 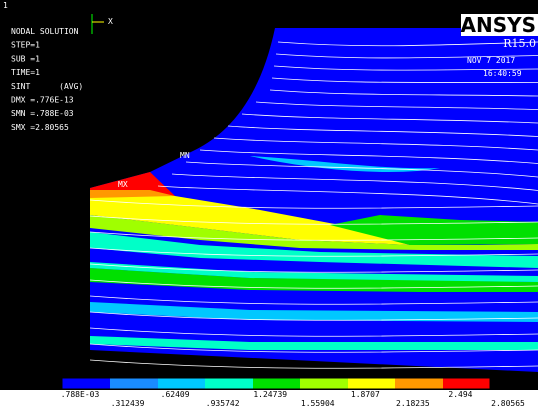 What do you see at coordinates (185, 155) in the screenshot?
I see `min-marker: MN` at bounding box center [185, 155].